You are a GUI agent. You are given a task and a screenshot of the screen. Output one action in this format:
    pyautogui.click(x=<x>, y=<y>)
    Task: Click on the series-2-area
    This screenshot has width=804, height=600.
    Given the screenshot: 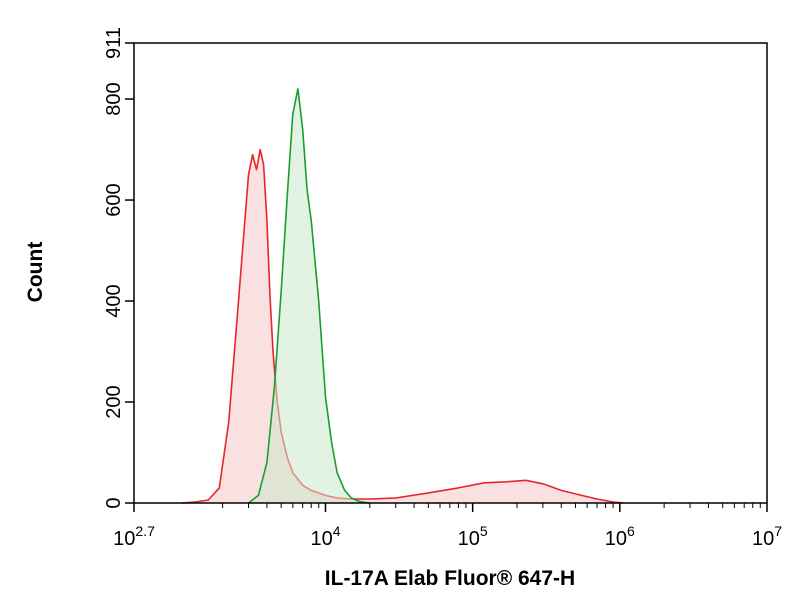 What is the action you would take?
    pyautogui.click(x=309, y=296)
    